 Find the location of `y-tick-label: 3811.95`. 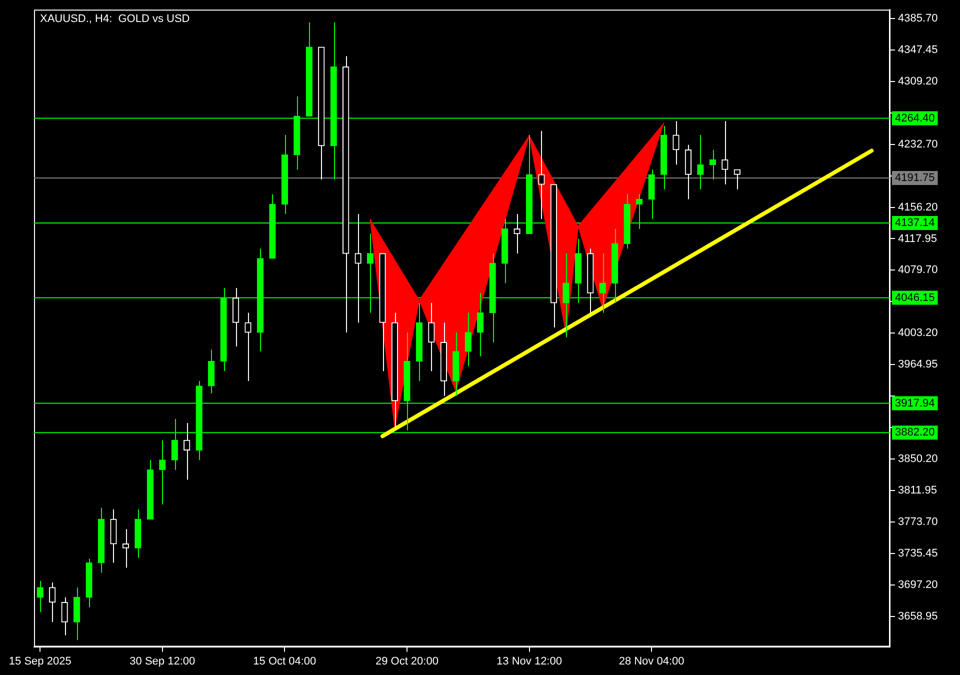

y-tick-label: 3811.95 is located at coordinates (917, 490).